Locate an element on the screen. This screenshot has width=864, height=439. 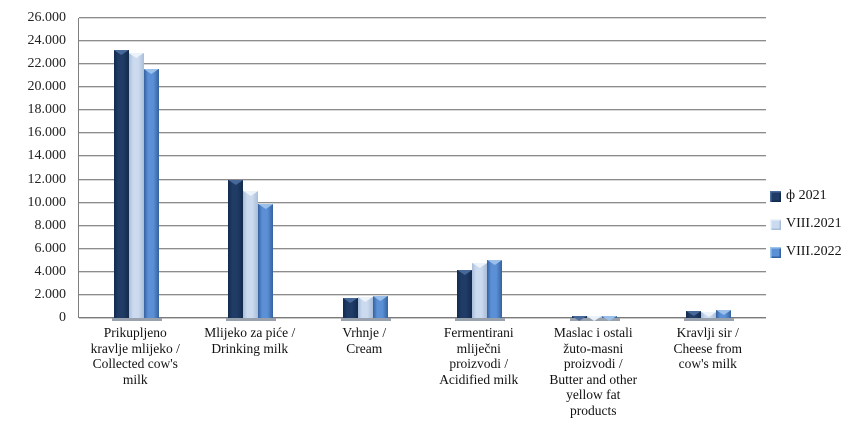
y-tick-label: 12.000 is located at coordinates (47, 179).